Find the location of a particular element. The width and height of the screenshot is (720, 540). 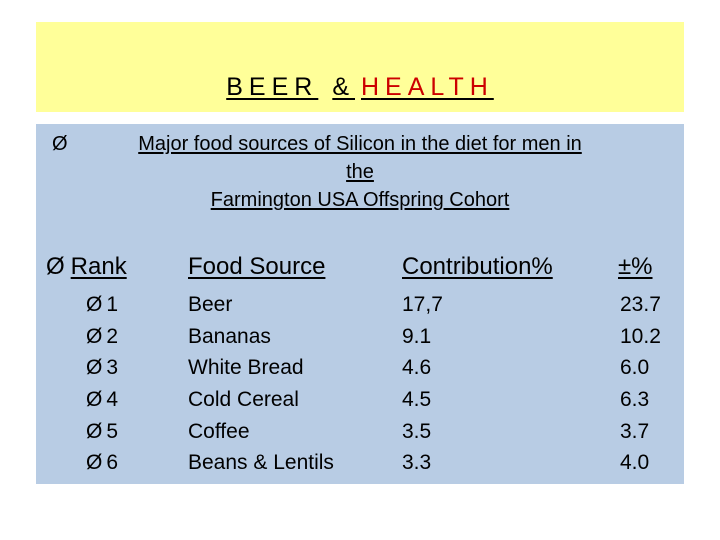

header-rank: Ø Rank is located at coordinates (86, 267).